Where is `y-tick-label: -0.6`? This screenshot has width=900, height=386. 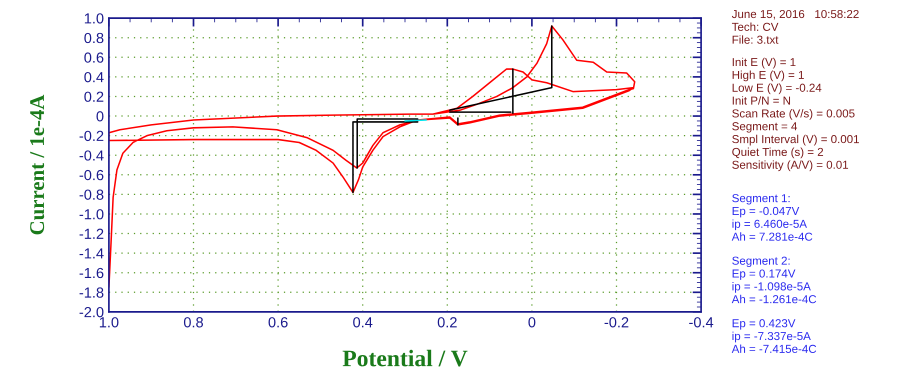
y-tick-label: -0.6 is located at coordinates (92, 175).